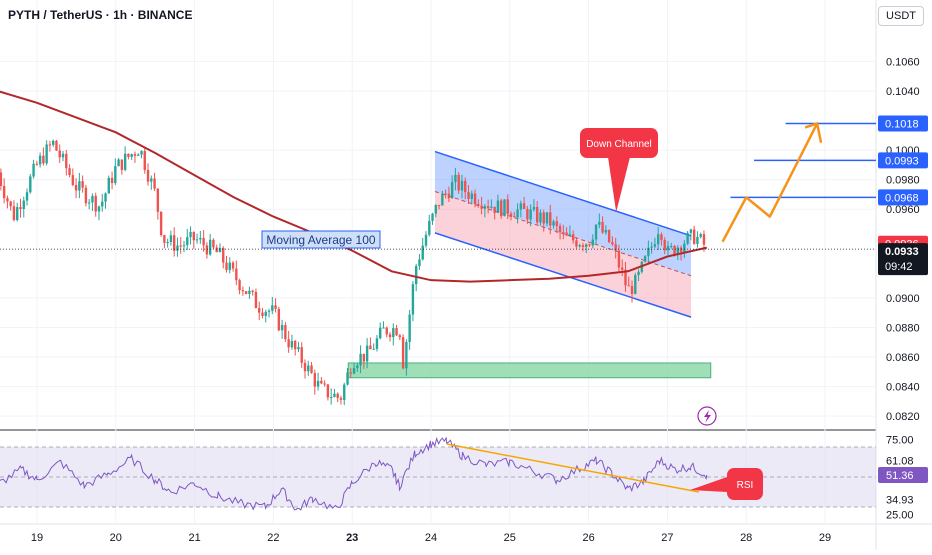 Image resolution: width=932 pixels, height=555 pixels. What do you see at coordinates (813, 132) in the screenshot?
I see `projection-arrowhead` at bounding box center [813, 132].